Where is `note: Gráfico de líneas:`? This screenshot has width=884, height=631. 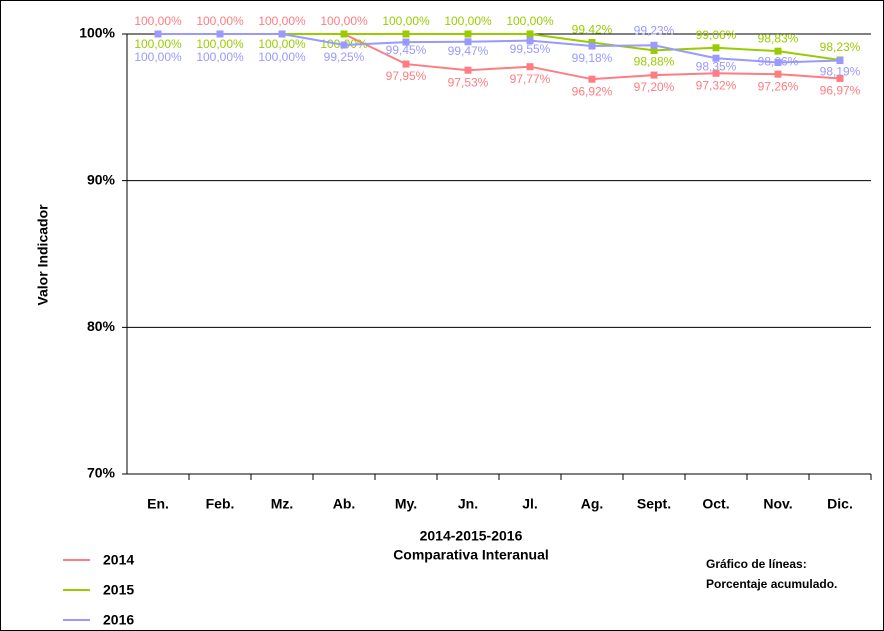
note: Gráfico de líneas: is located at coordinates (756, 564).